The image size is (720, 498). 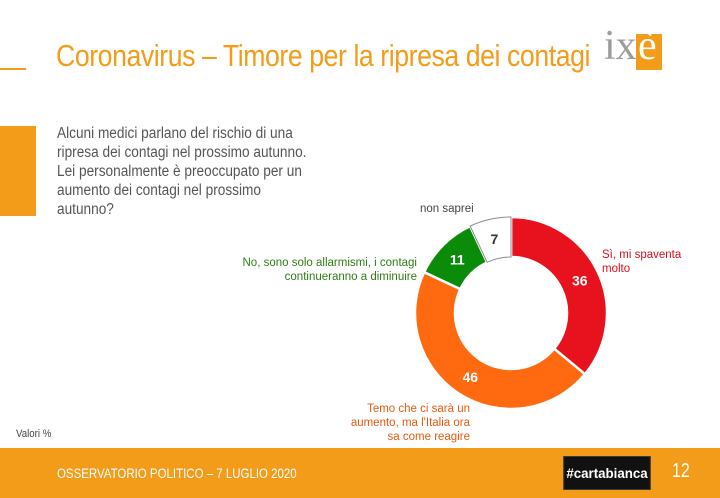 I want to click on slice-label-nonsaprei: non saprei, so click(x=447, y=209).